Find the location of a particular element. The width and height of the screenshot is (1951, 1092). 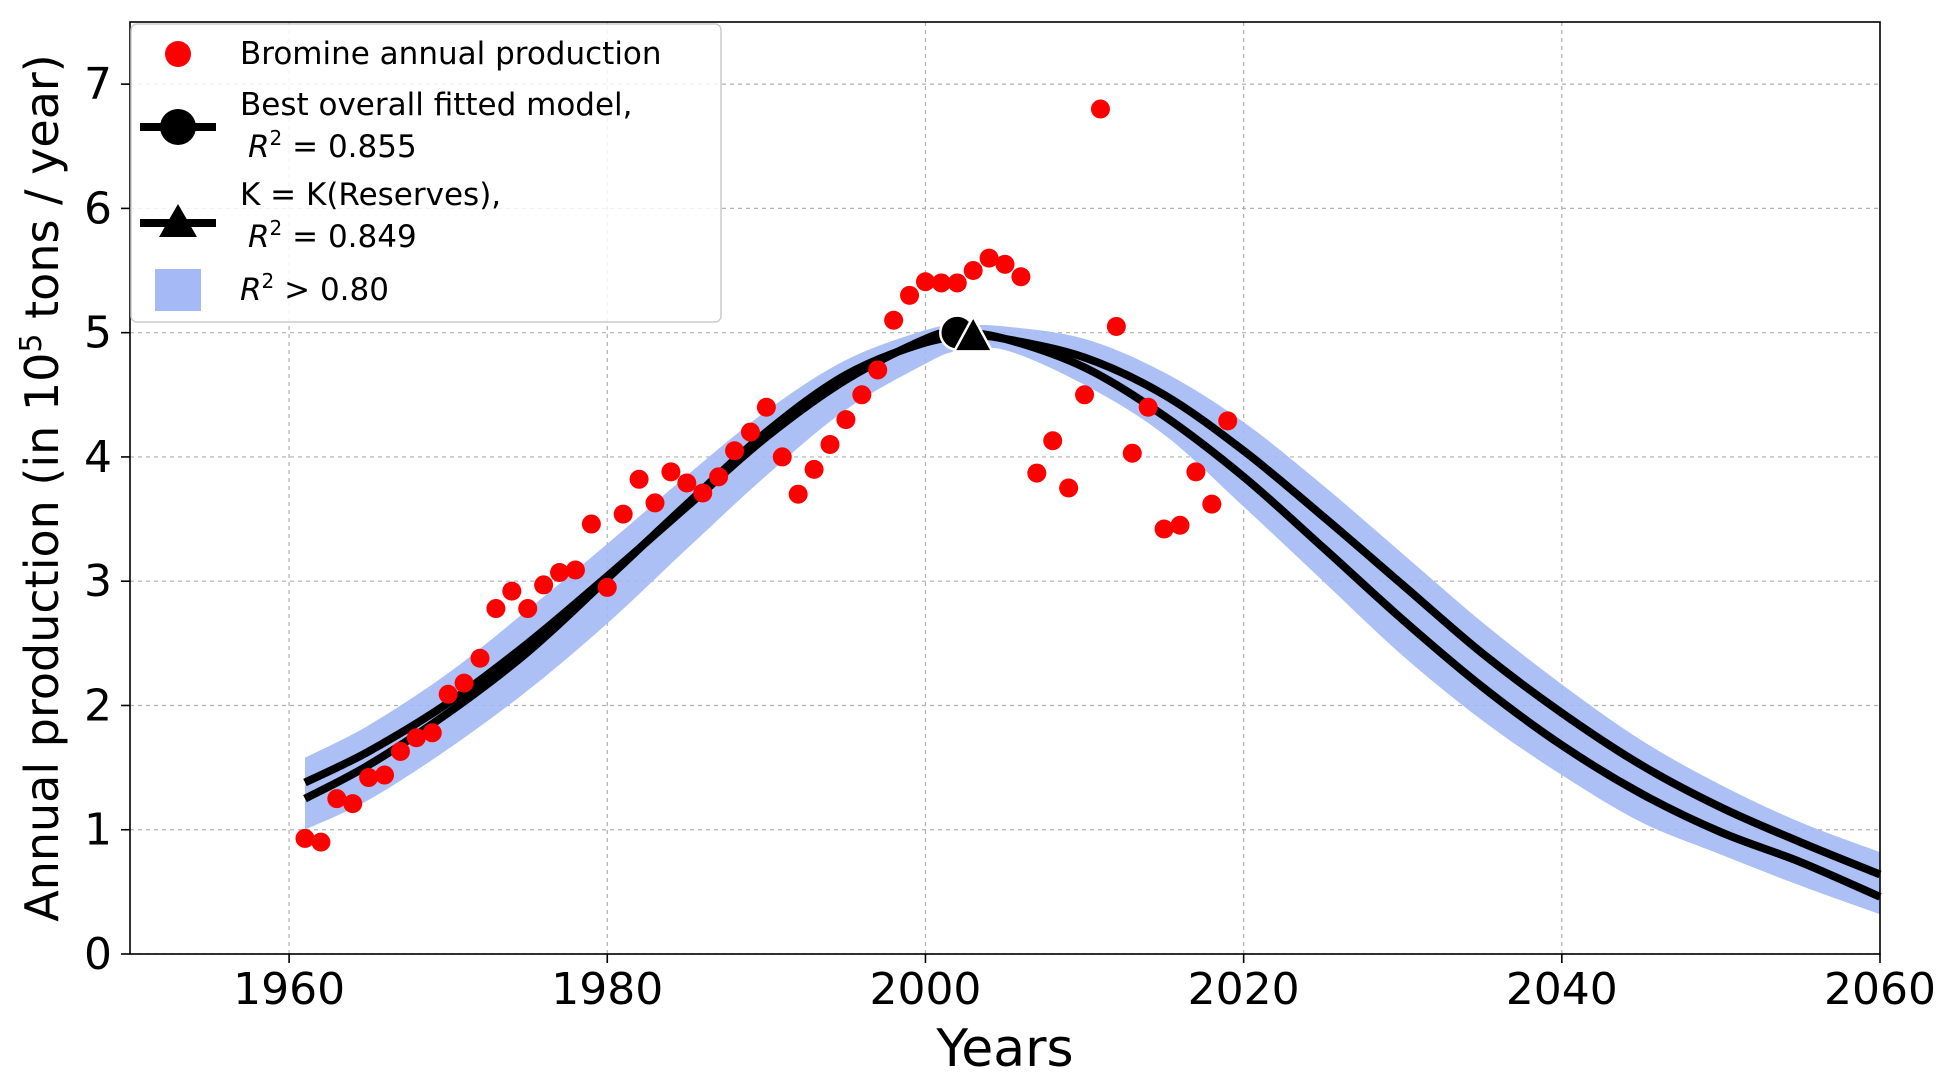

legend-best-model-marker is located at coordinates (178, 127).